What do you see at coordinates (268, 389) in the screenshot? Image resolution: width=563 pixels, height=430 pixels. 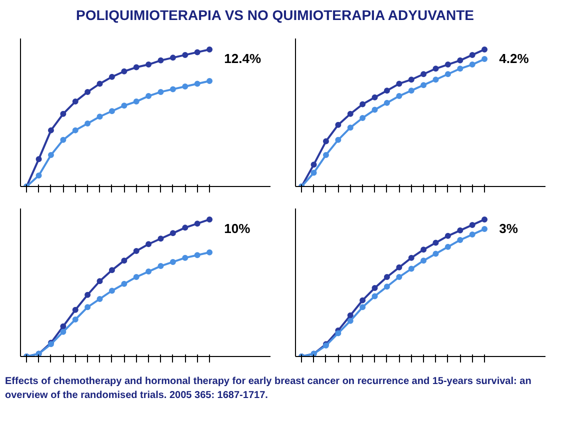 I see `text: Effects of chemotherapy and hormonal therapy for early breast cancer on recurrence and 15-years survival: an overview of the randomised trials. 2005 365: 1687-1717.` at bounding box center [268, 389].